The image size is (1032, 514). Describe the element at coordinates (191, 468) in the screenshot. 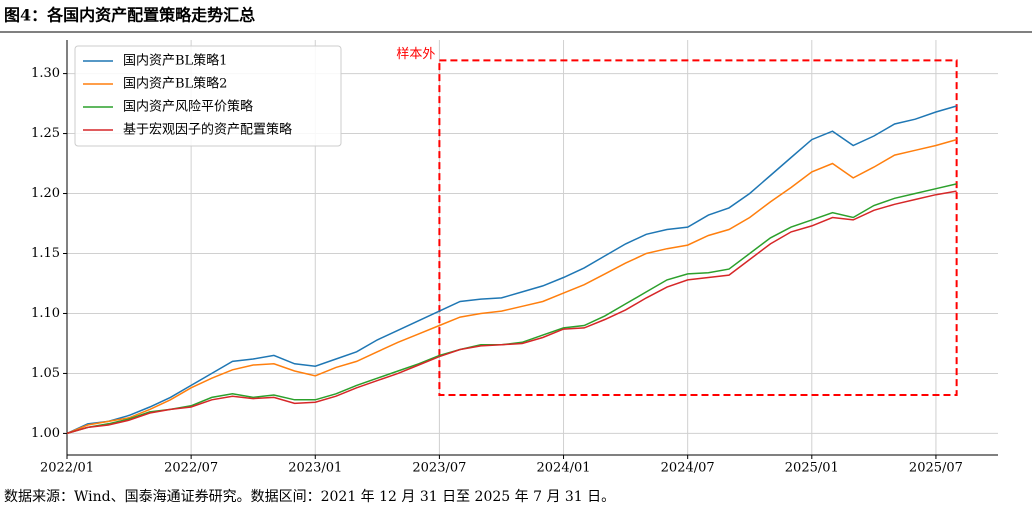

I see `x-tick-label: 2022/07` at that location.